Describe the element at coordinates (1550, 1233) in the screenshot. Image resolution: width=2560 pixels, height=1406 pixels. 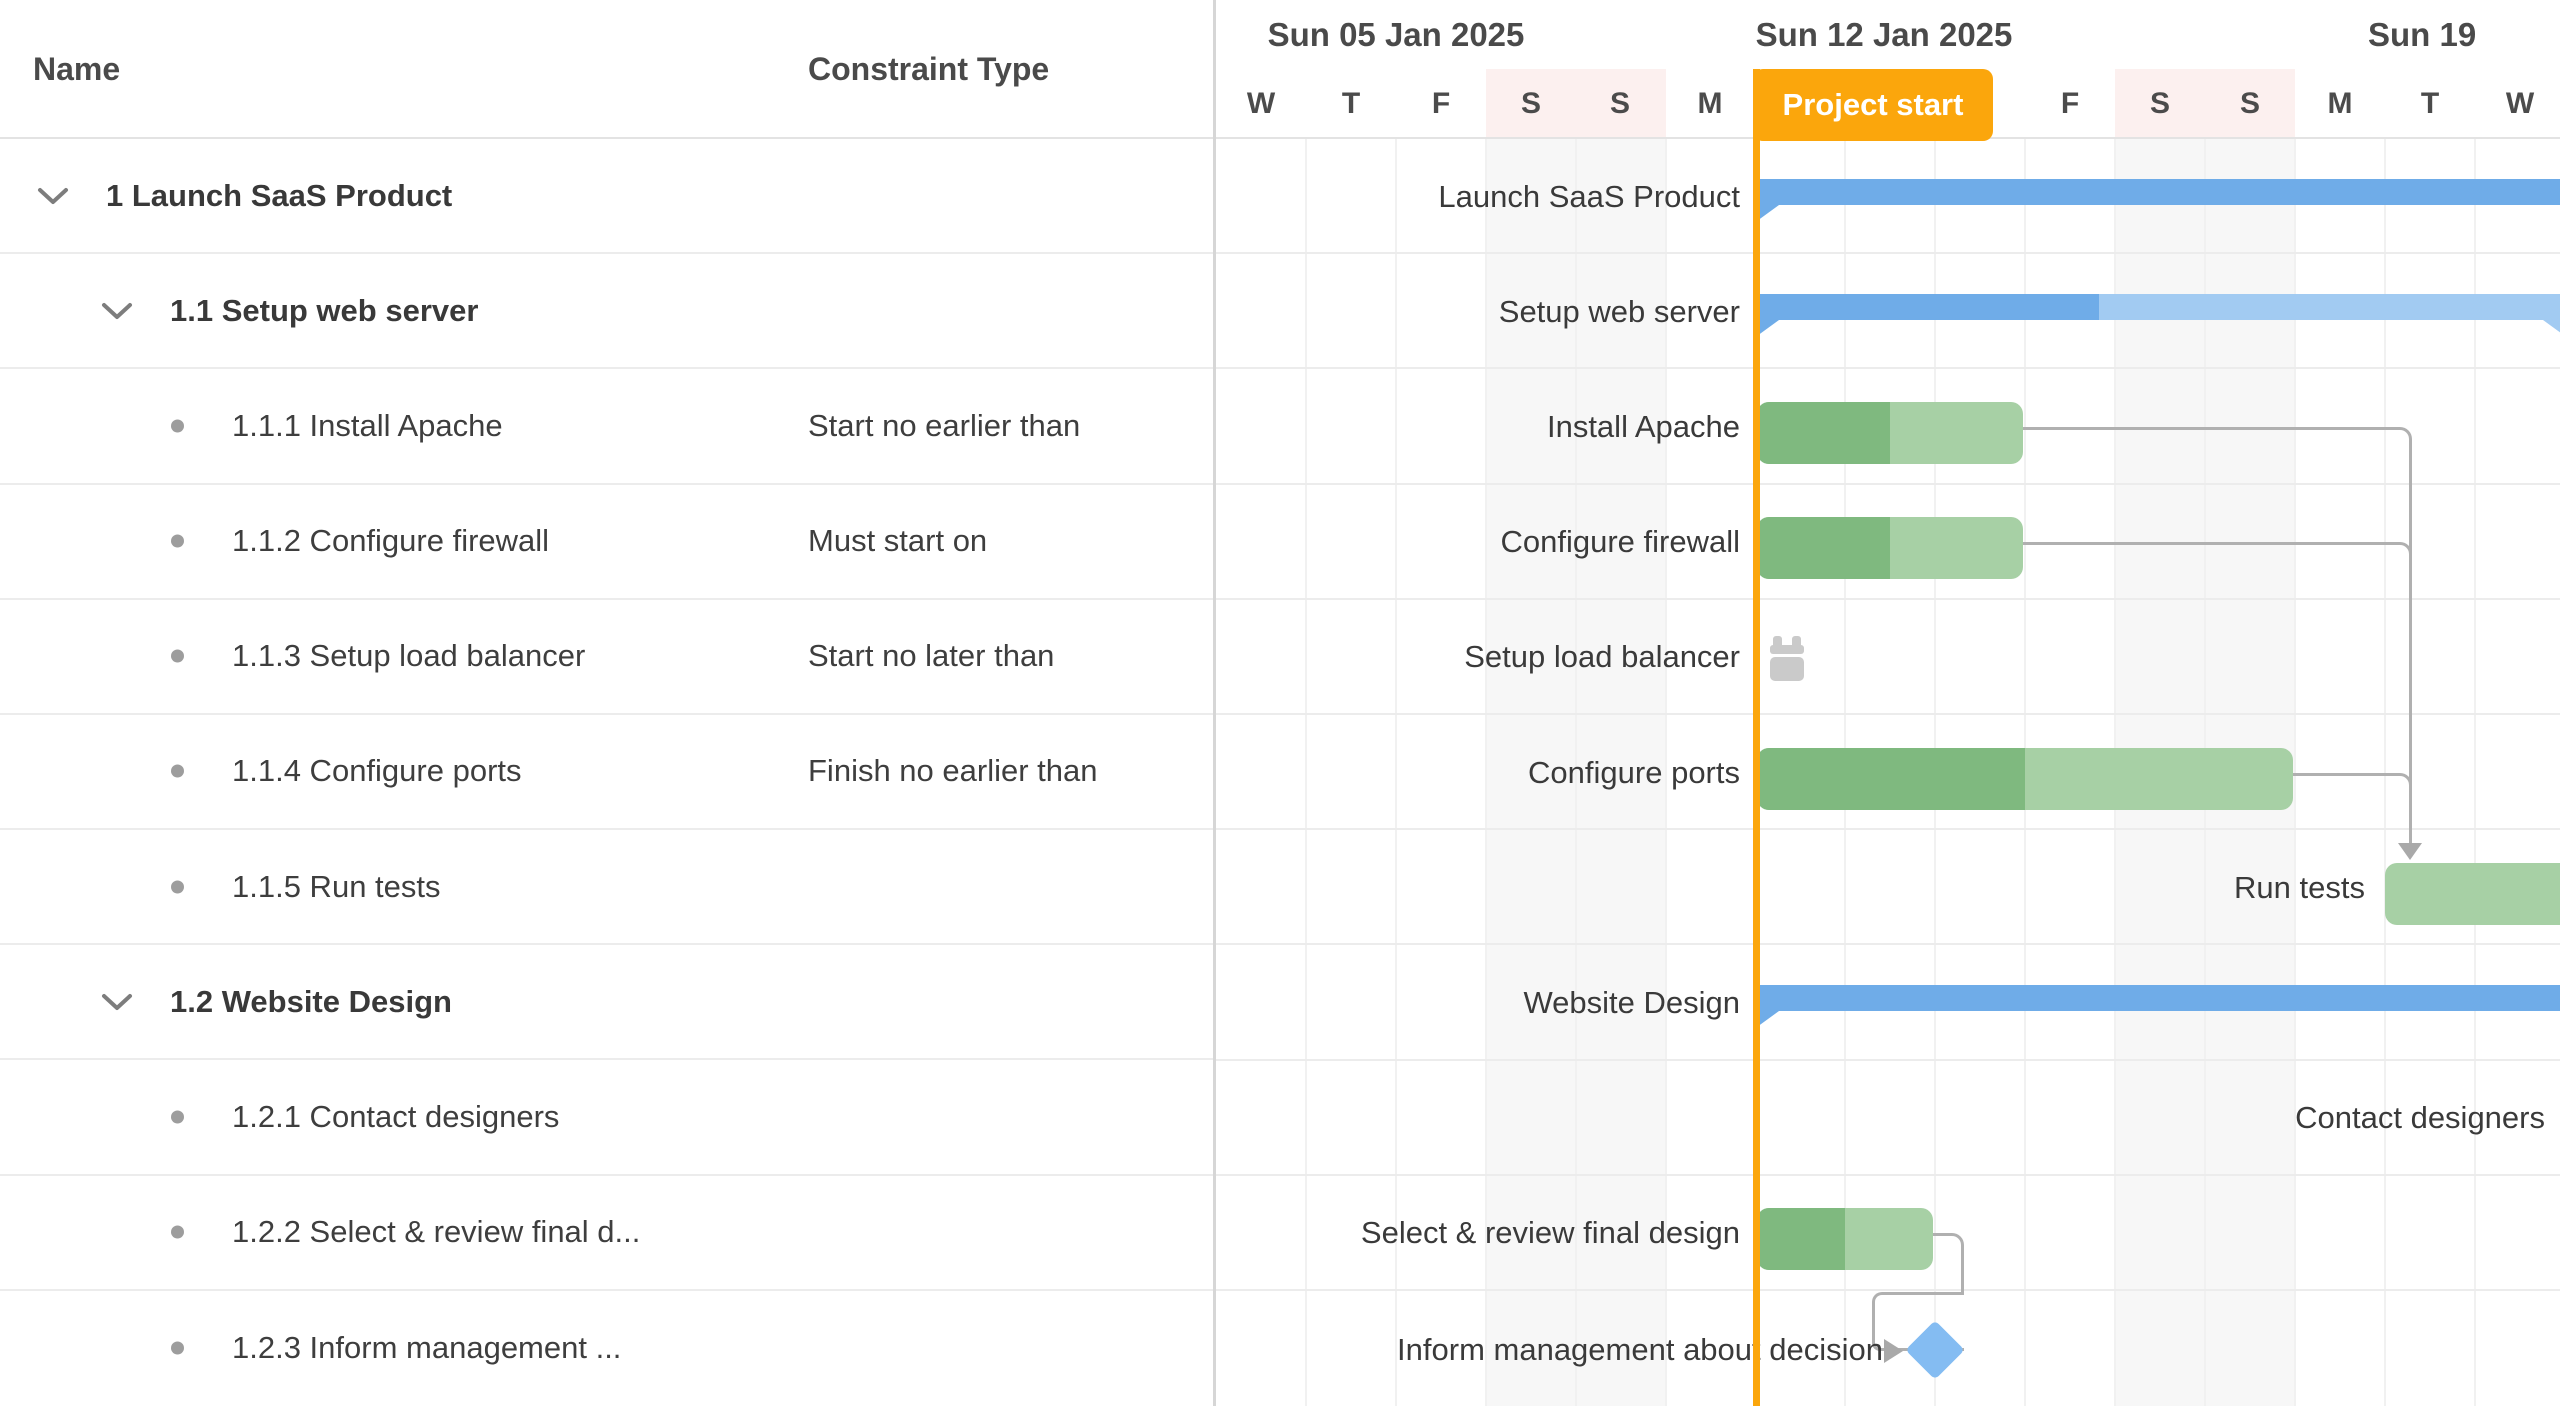
I see `bar-label-select-review-final-design: Select & review final design` at that location.